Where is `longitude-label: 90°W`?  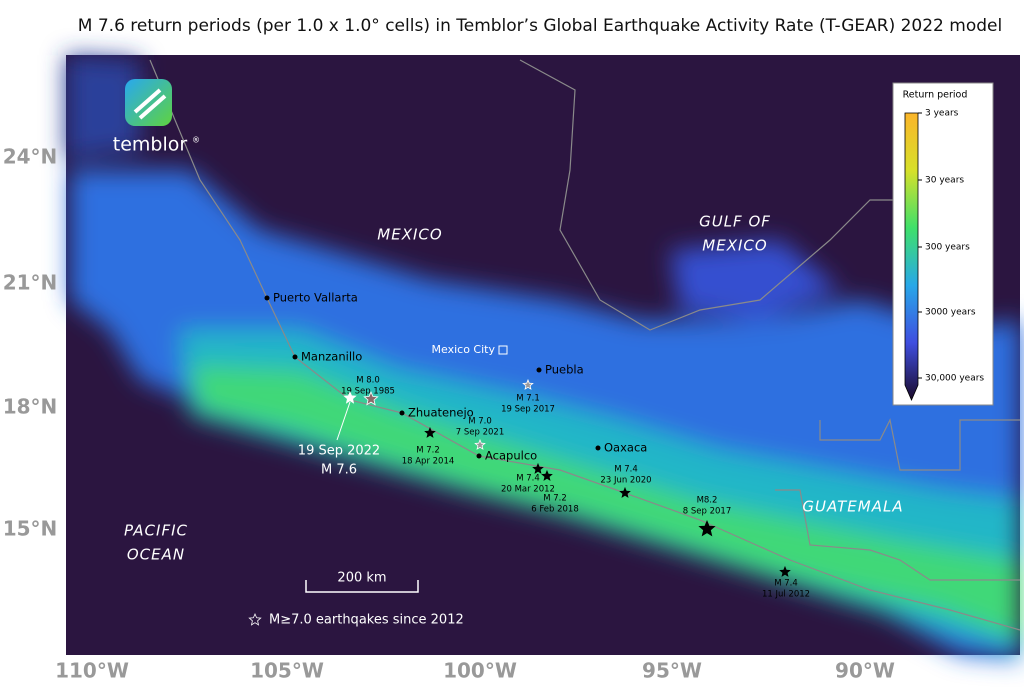 longitude-label: 90°W is located at coordinates (865, 671).